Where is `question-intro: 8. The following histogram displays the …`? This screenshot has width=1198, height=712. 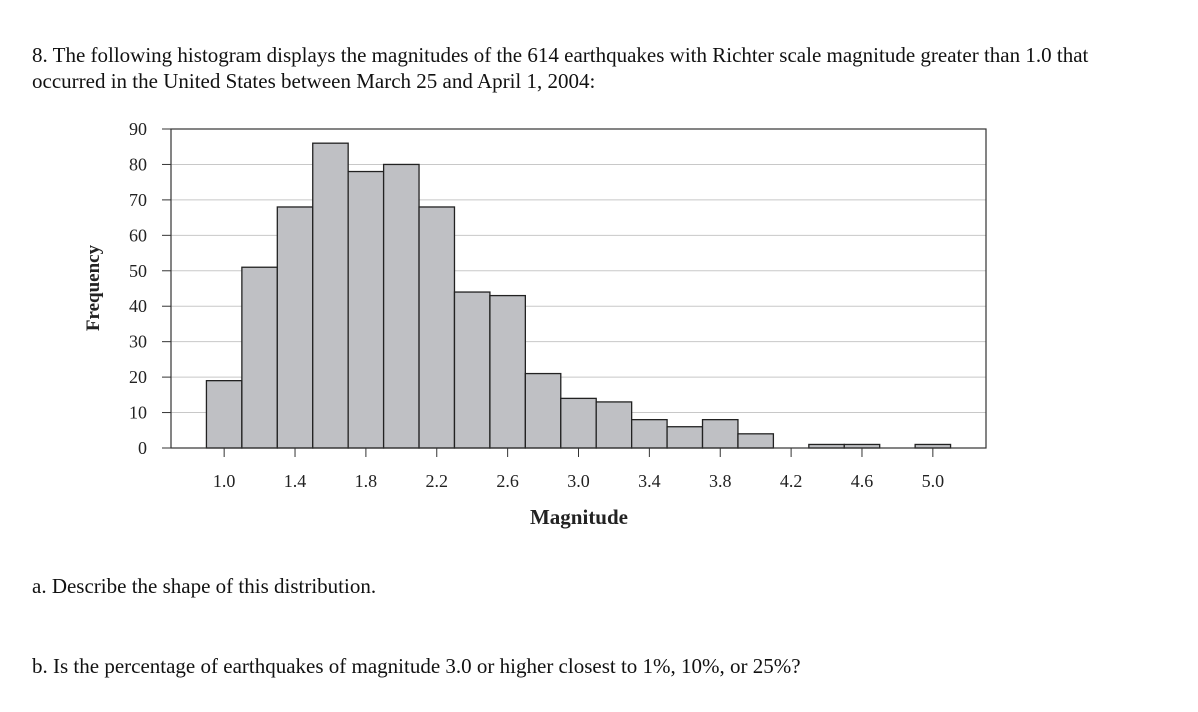
question-intro: 8. The following histogram displays the … is located at coordinates (560, 68).